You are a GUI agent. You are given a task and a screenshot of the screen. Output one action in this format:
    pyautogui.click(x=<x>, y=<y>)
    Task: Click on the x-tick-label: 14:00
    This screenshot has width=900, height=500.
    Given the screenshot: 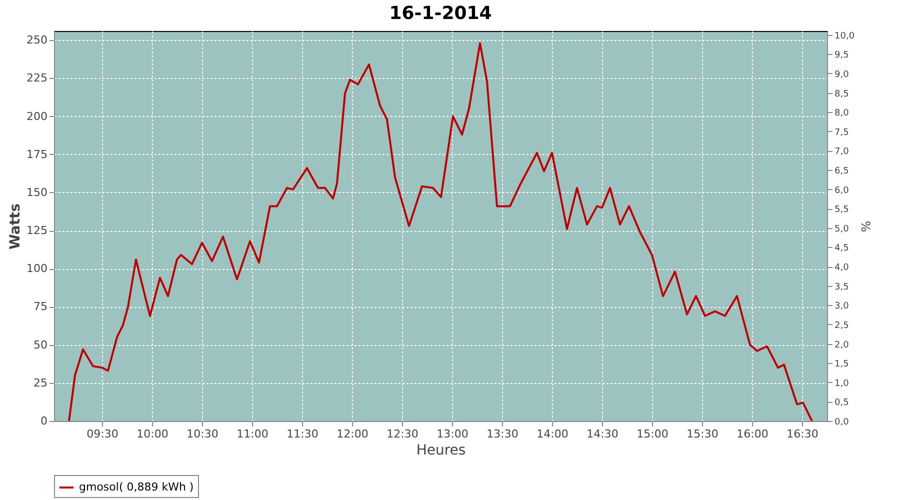 What is the action you would take?
    pyautogui.click(x=552, y=434)
    